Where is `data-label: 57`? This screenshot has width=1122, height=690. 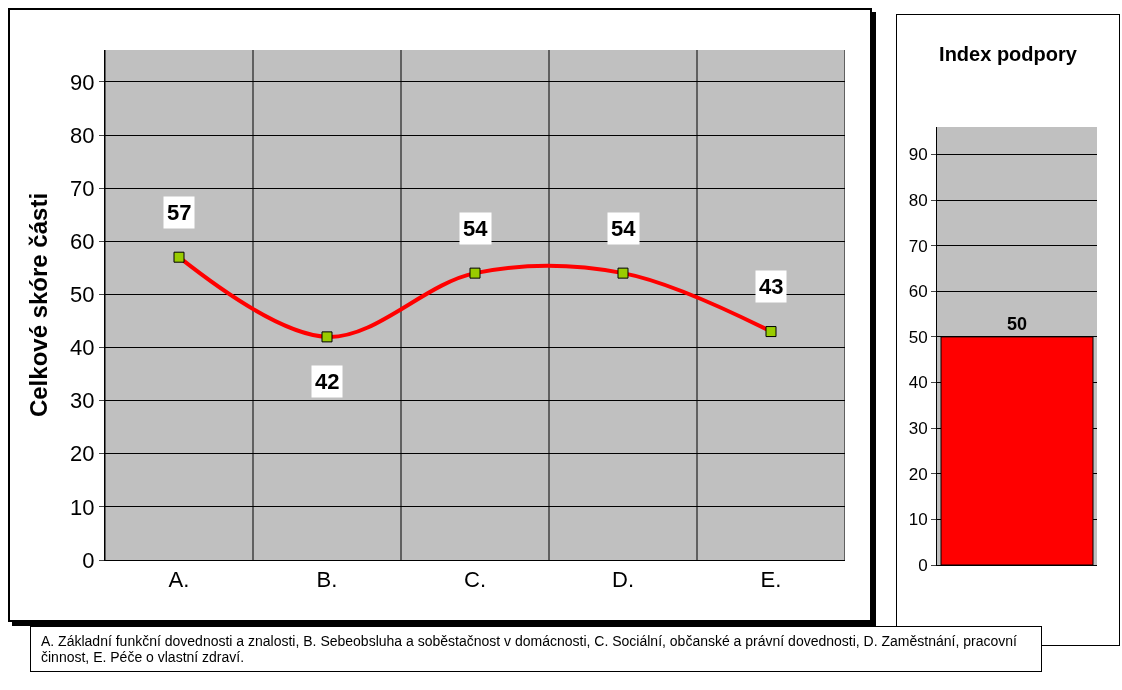
data-label: 57 is located at coordinates (179, 212).